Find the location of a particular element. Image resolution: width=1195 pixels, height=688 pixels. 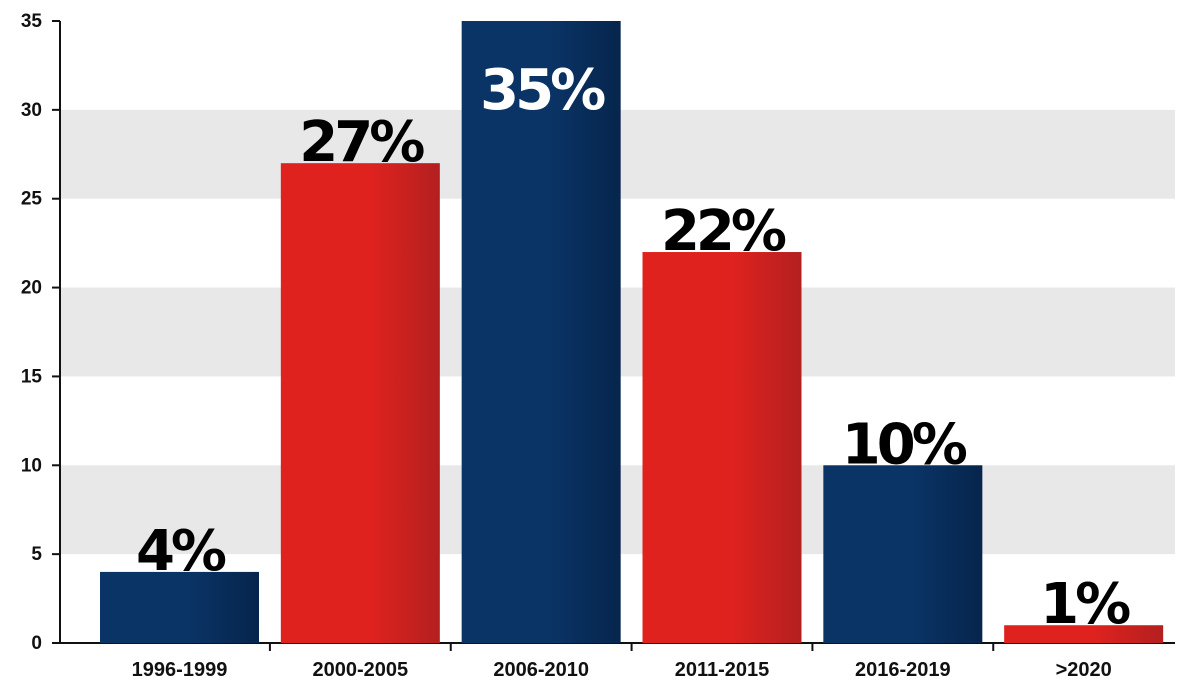

y-tick-label: 10 is located at coordinates (31, 465).